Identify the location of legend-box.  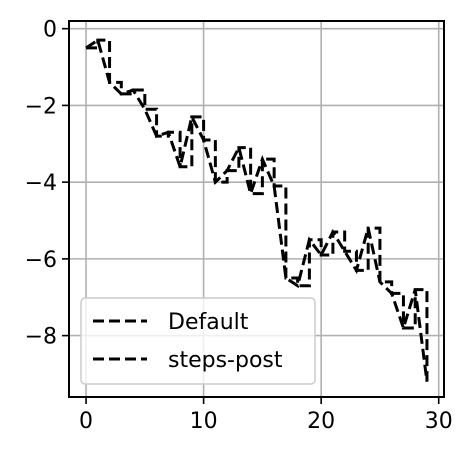
(198, 341).